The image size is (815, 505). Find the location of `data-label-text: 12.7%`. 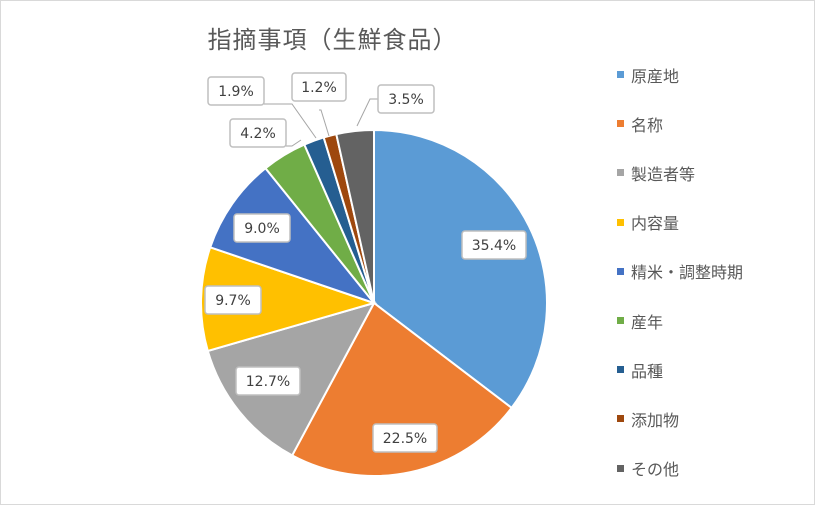

data-label-text: 12.7% is located at coordinates (268, 382).